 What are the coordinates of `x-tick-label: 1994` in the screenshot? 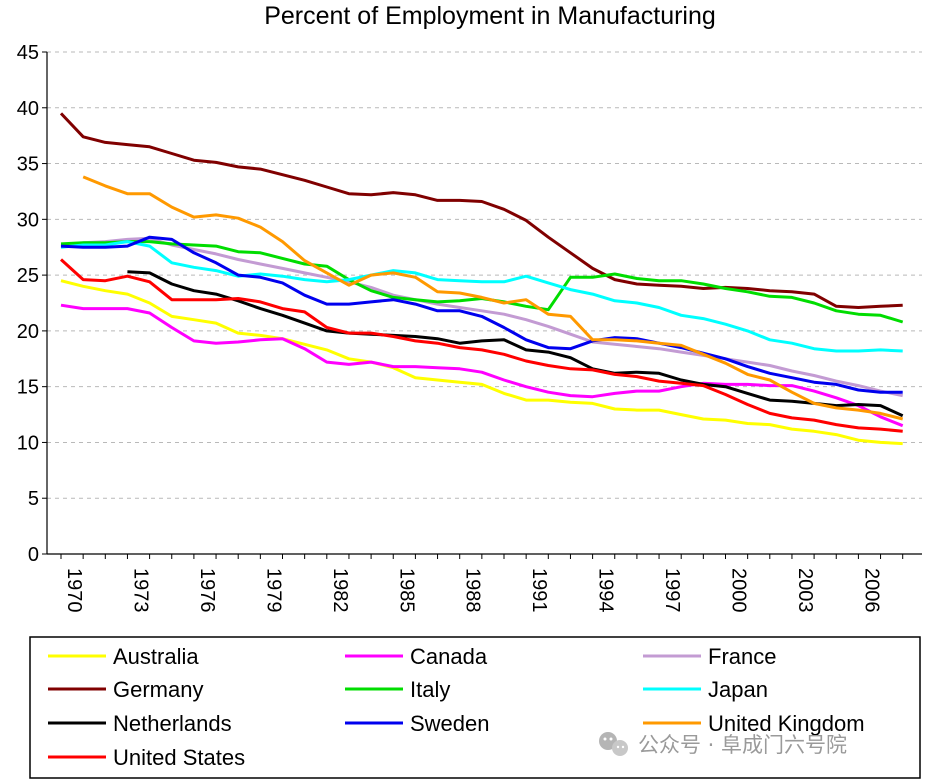 It's located at (606, 590).